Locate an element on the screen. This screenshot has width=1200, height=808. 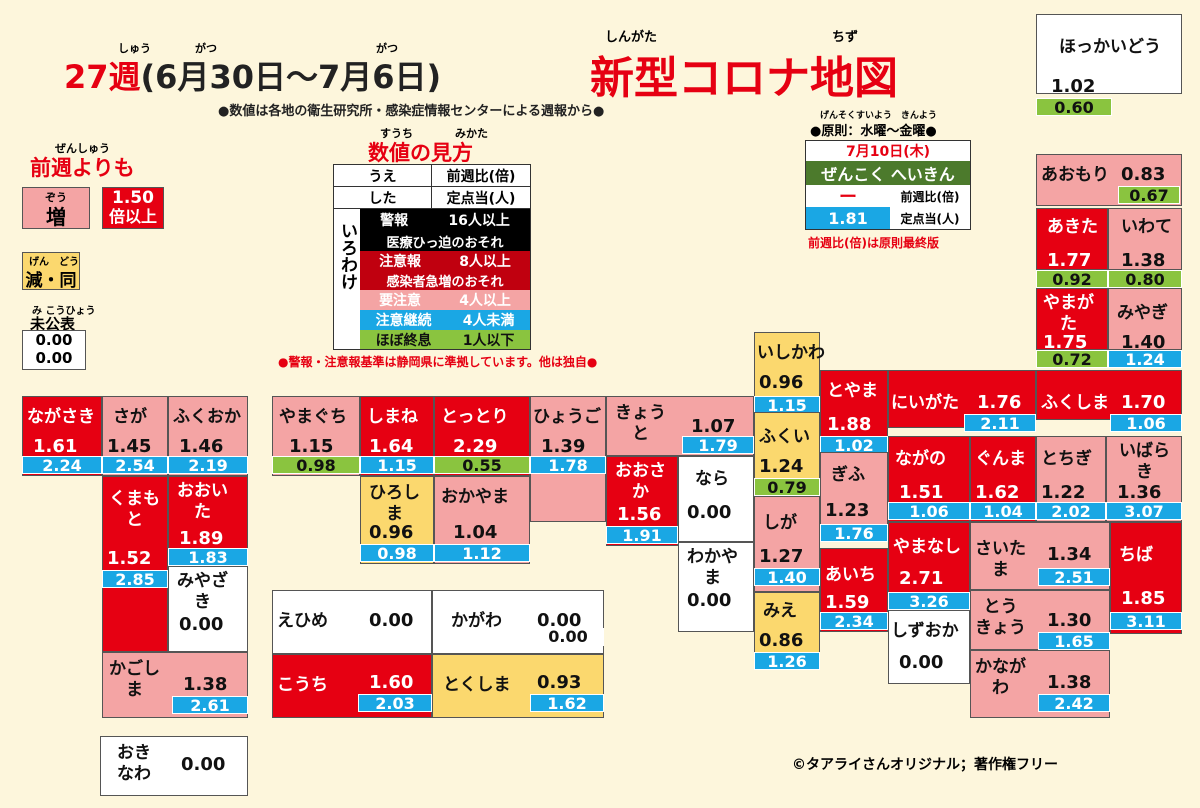
national-note: 前週比(倍)は原則最終版 is located at coordinates (873, 242).